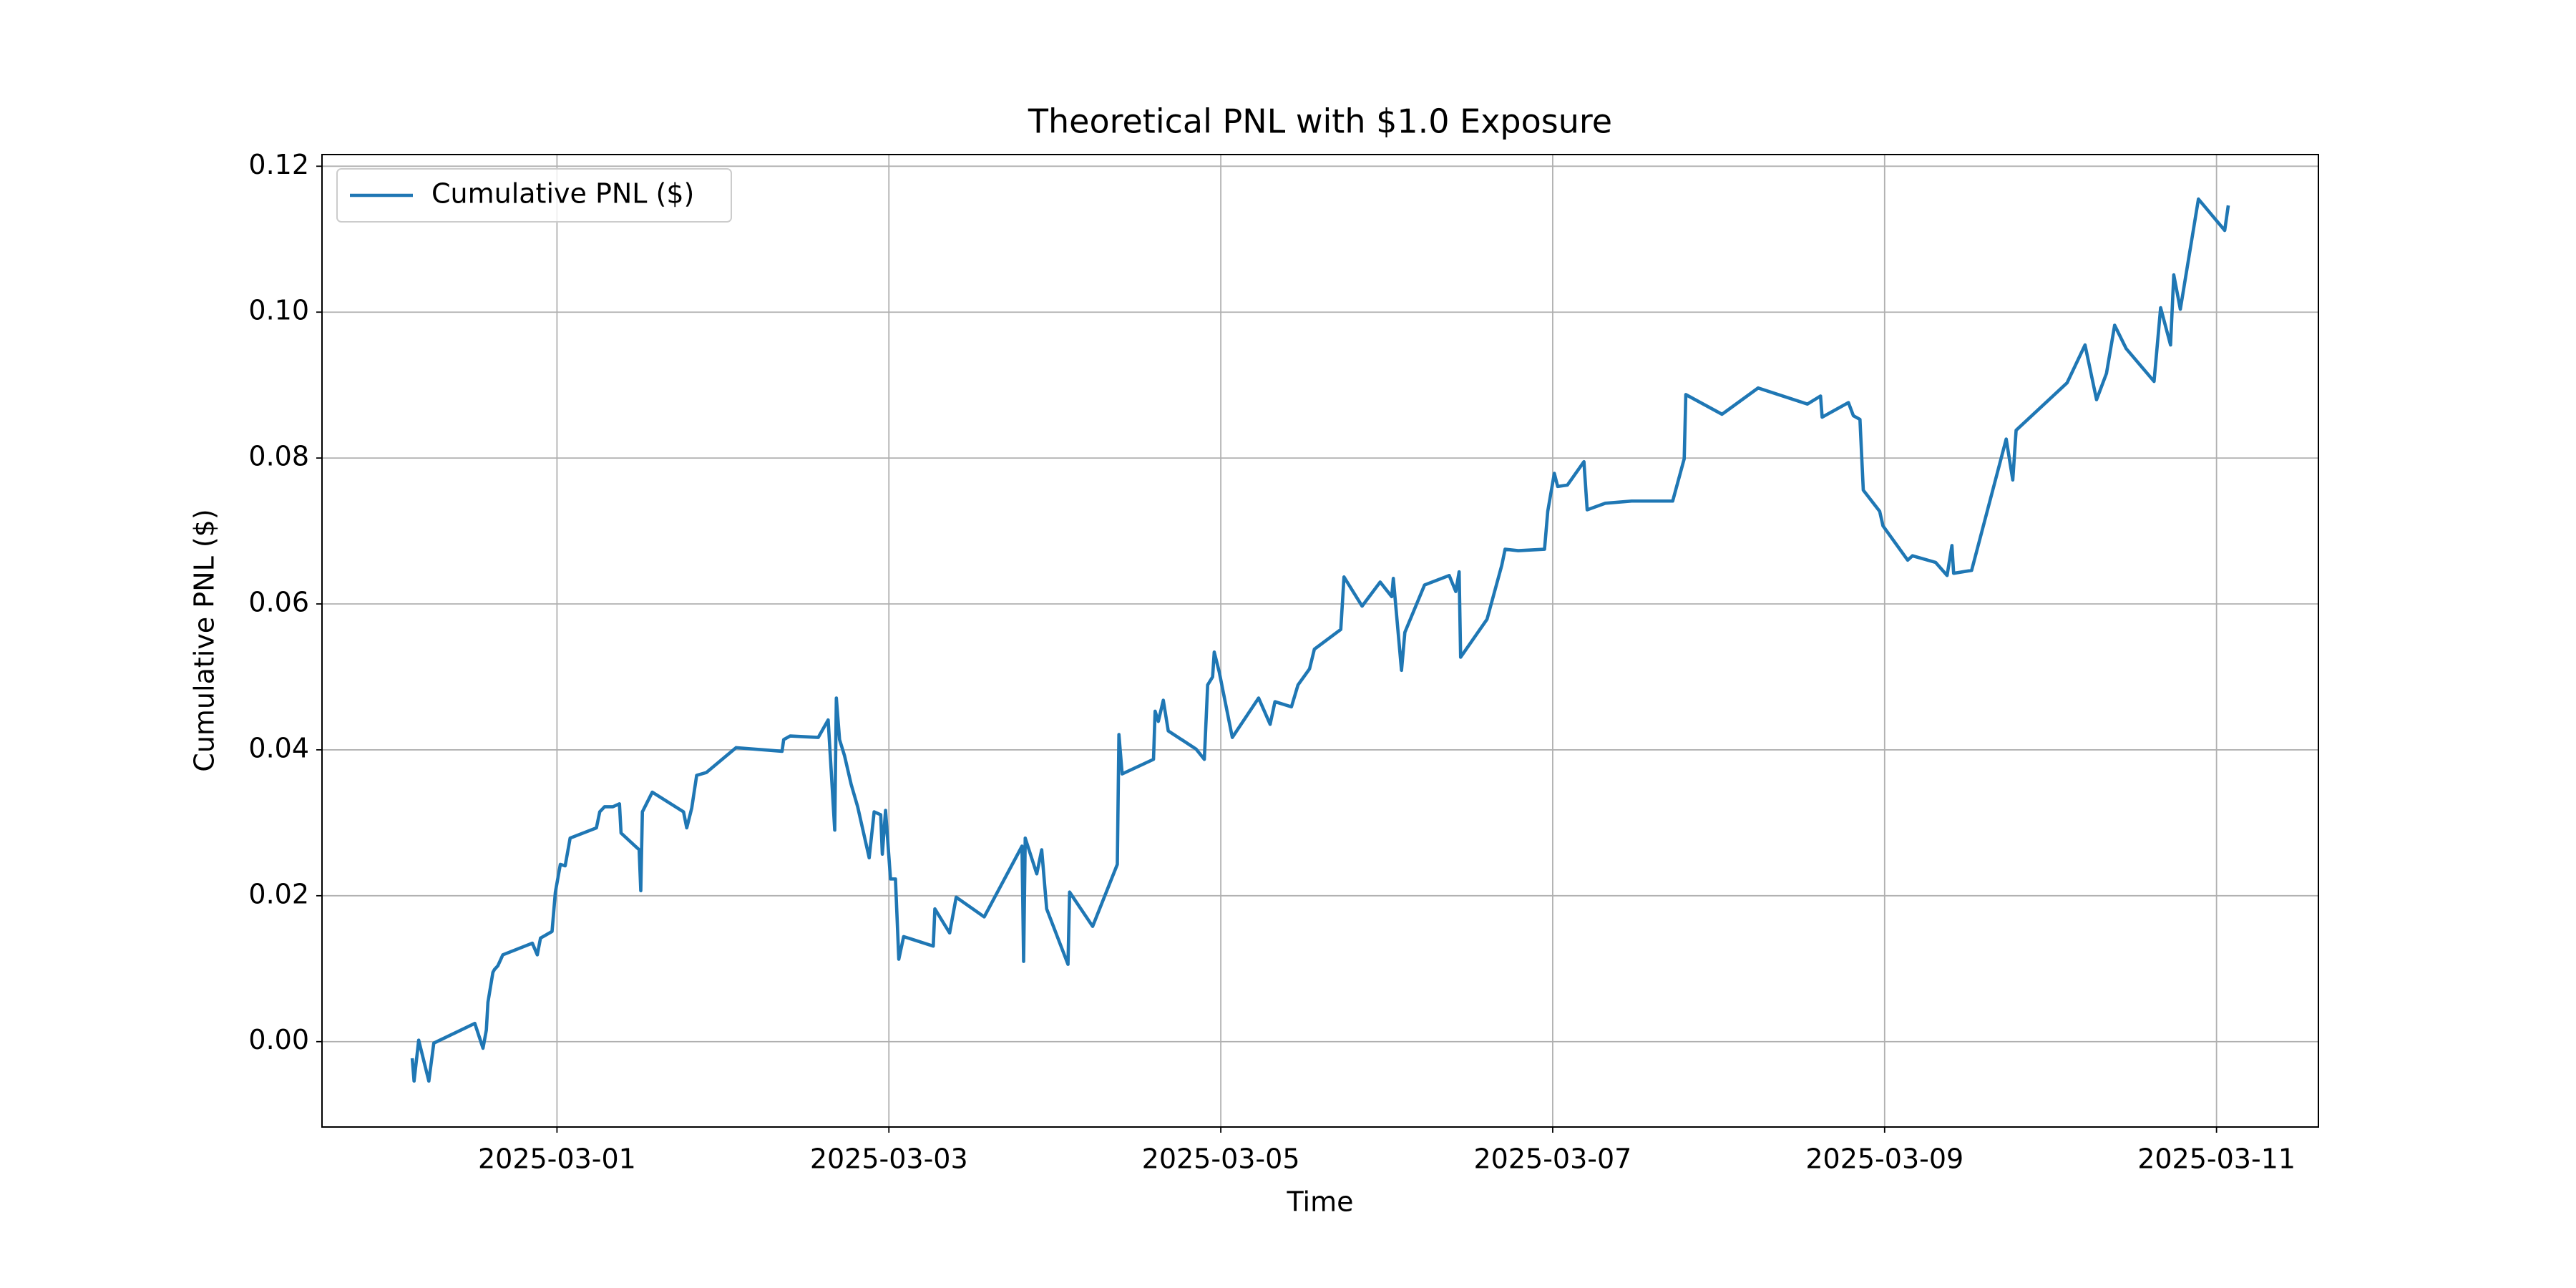 This screenshot has height=1288, width=2576. I want to click on y-tick-label: 0.06, so click(278, 602).